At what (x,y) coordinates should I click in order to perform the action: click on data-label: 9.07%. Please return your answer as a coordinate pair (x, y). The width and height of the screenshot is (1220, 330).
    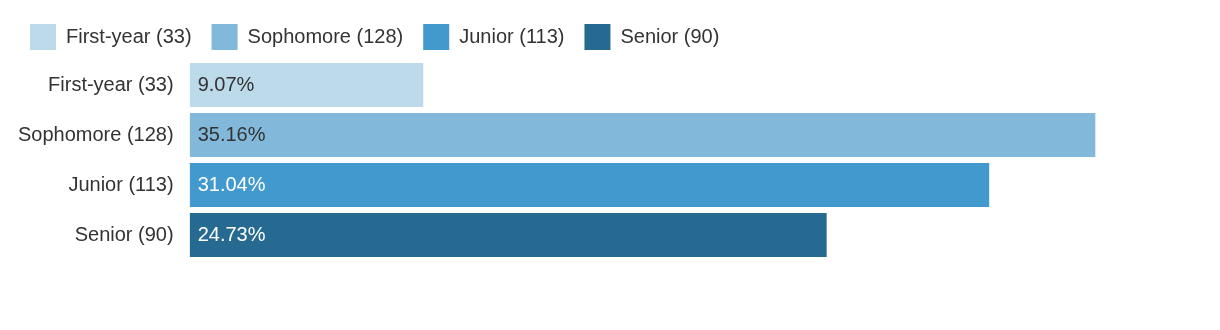
    Looking at the image, I should click on (226, 83).